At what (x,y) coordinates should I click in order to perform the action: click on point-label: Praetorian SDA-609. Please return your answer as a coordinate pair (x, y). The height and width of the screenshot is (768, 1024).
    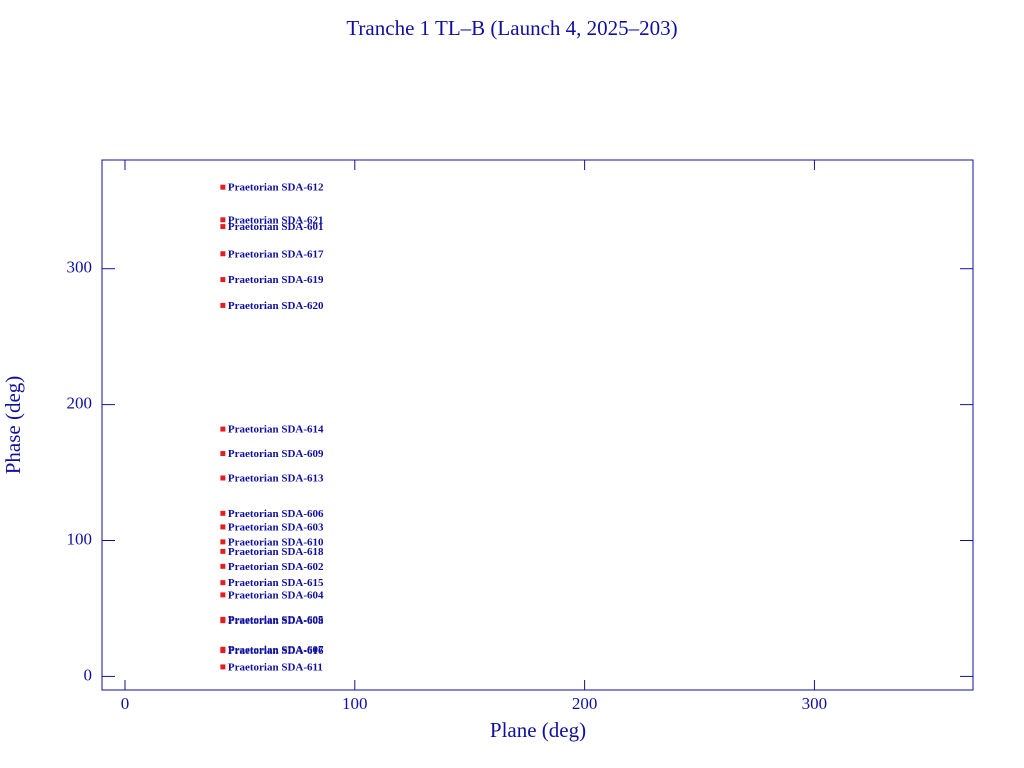
    Looking at the image, I should click on (276, 454).